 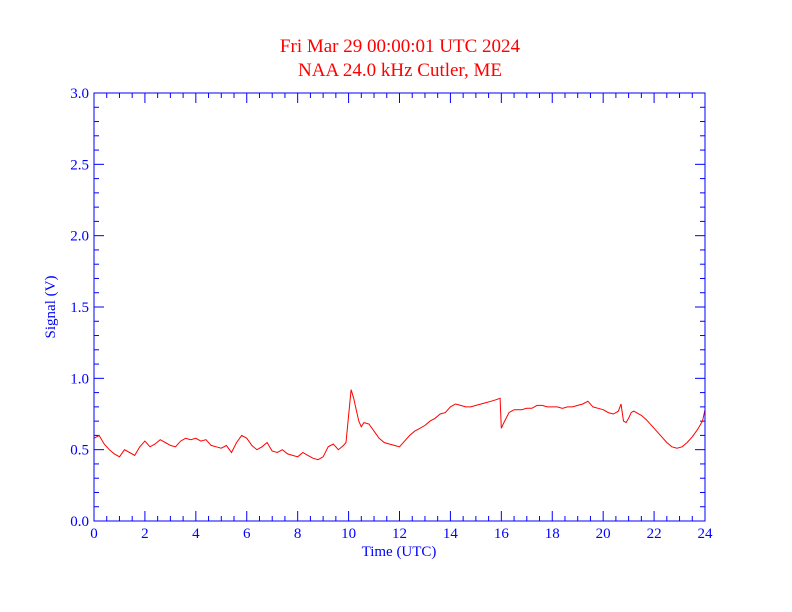 What do you see at coordinates (400, 70) in the screenshot?
I see `chart-subtitle: NAA 24.0 kHz Cutler, ME` at bounding box center [400, 70].